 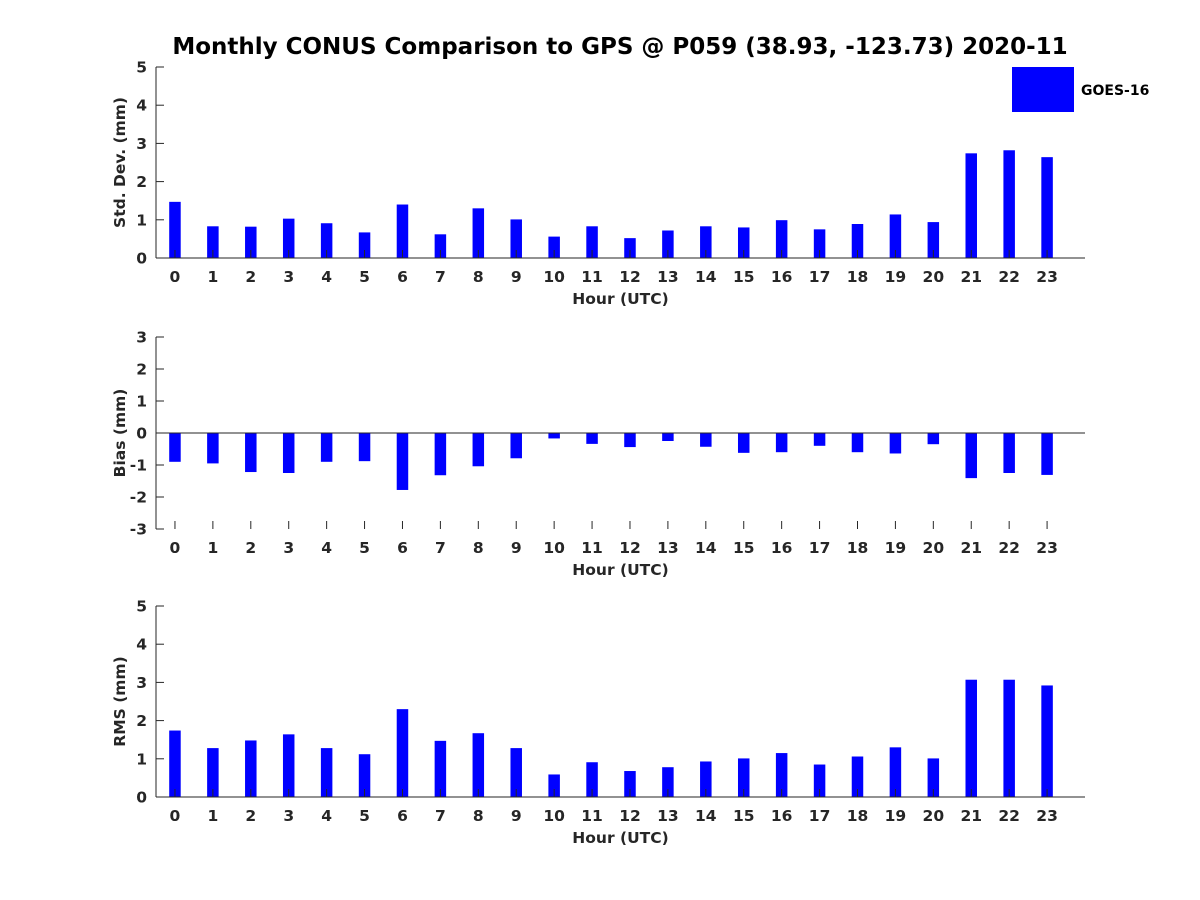 I want to click on x-tick-label: 7, so click(x=440, y=277).